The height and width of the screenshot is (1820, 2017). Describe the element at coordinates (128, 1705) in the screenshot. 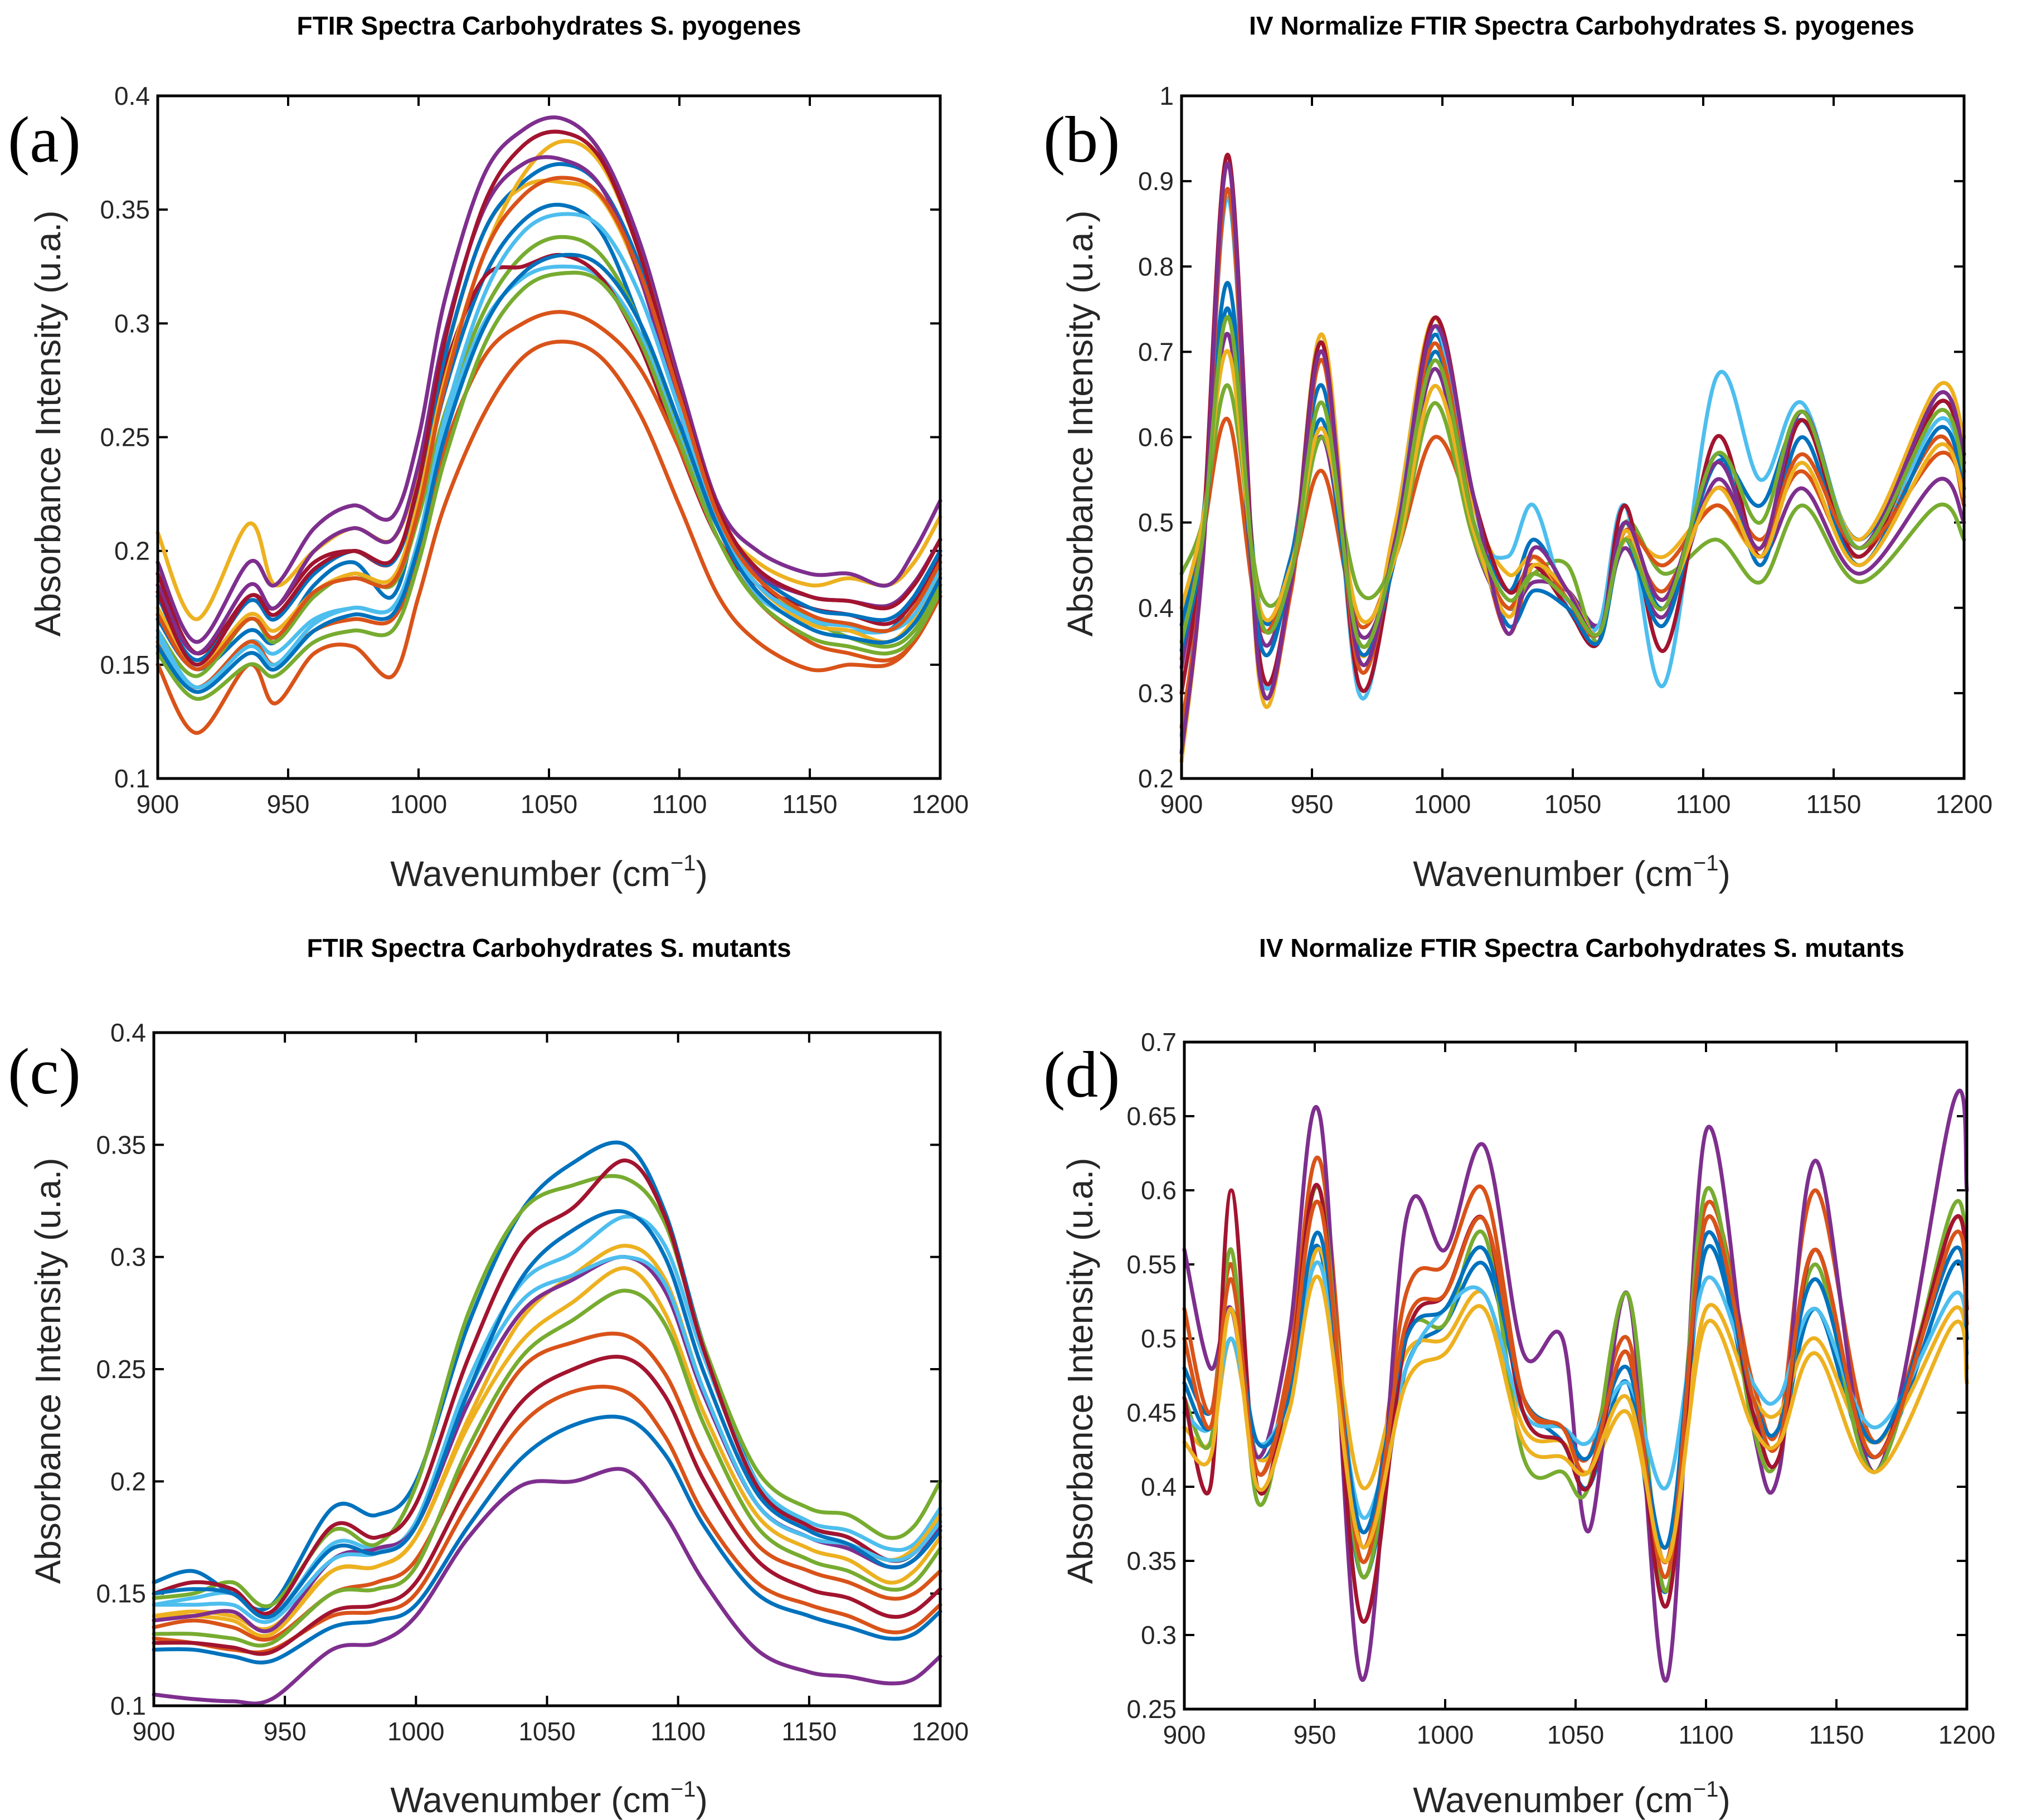

I see `y-tick-label: 0.1` at that location.